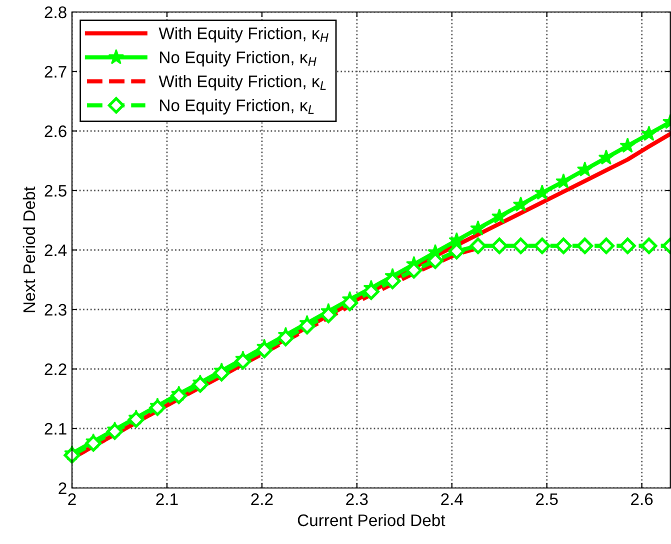 The image size is (671, 544). I want to click on legend-label: With Equity Friction, κ$_{H}$, so click(243, 35).